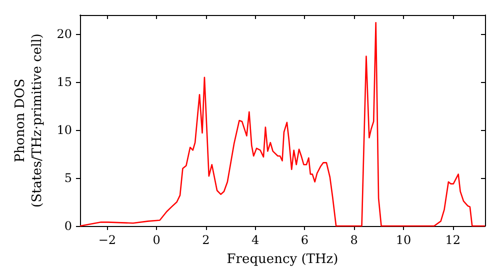 The height and width of the screenshot is (280, 500). What do you see at coordinates (28, 120) in the screenshot?
I see `y-axis-title: Phonon DOS (States/THz·primitive cell)` at bounding box center [28, 120].